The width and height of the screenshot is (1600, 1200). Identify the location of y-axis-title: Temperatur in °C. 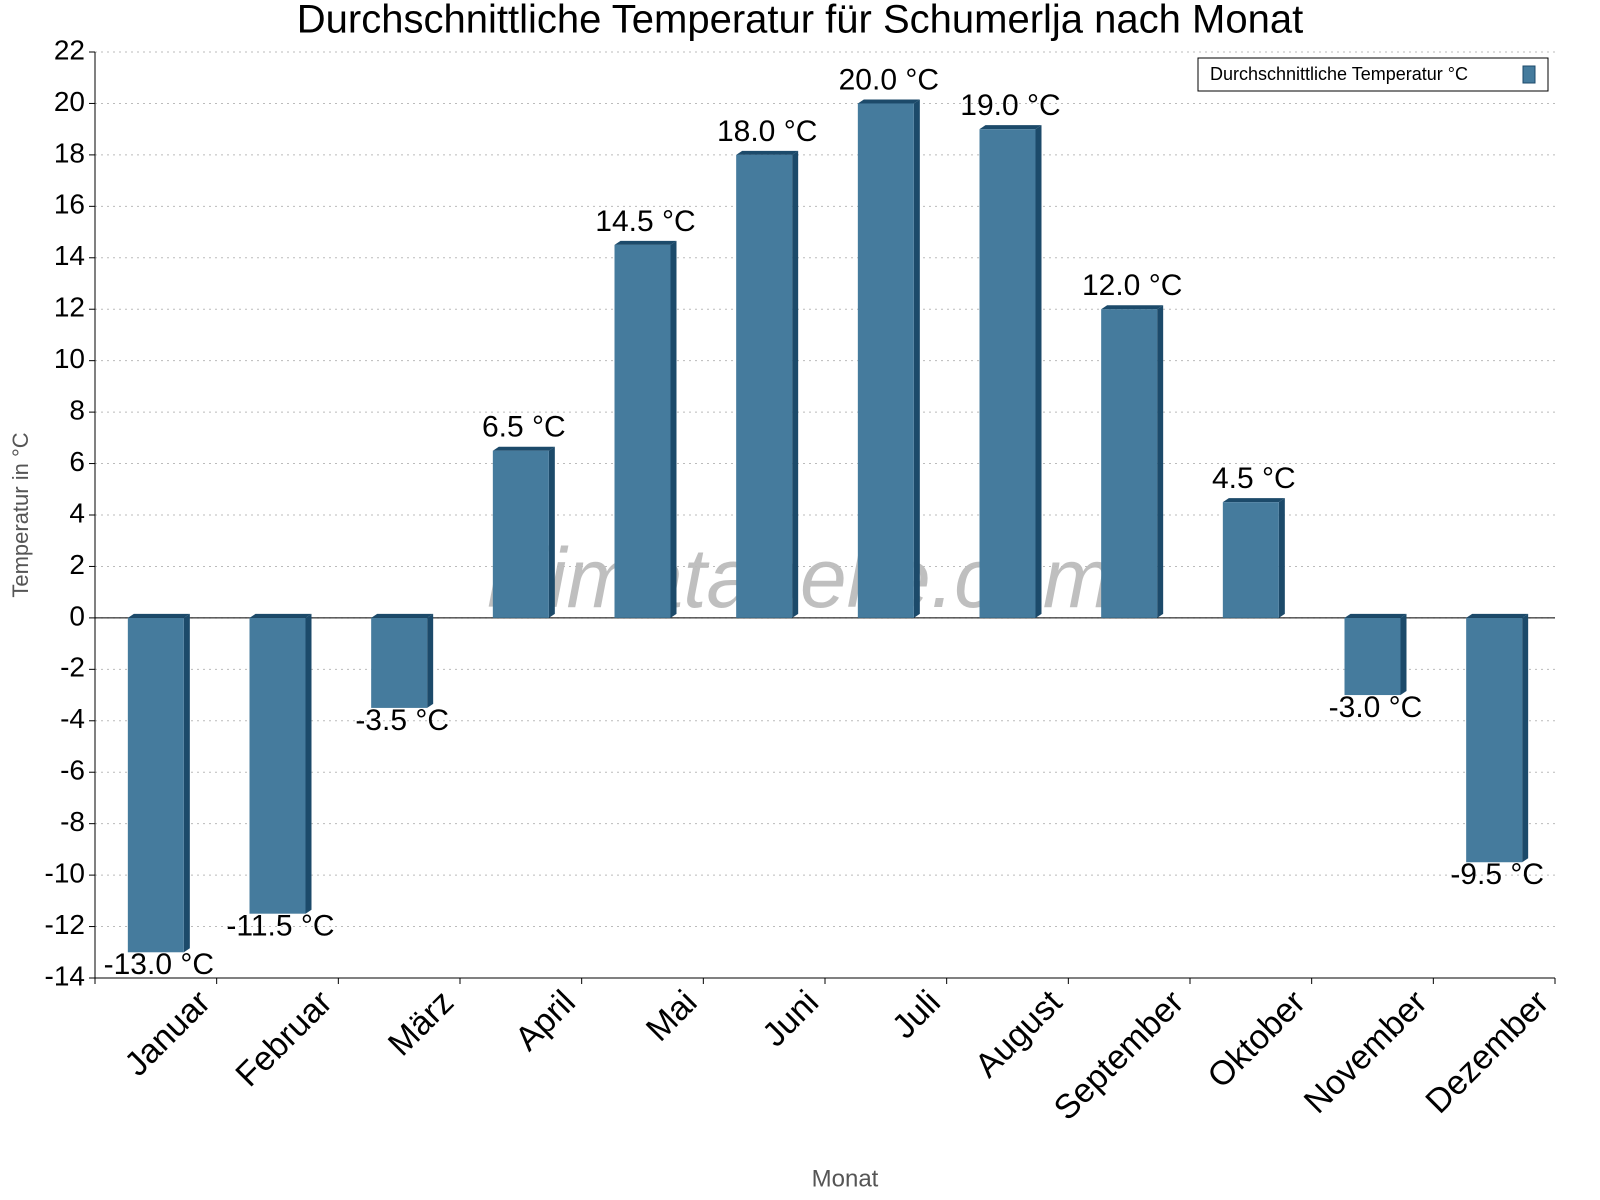
(20, 514).